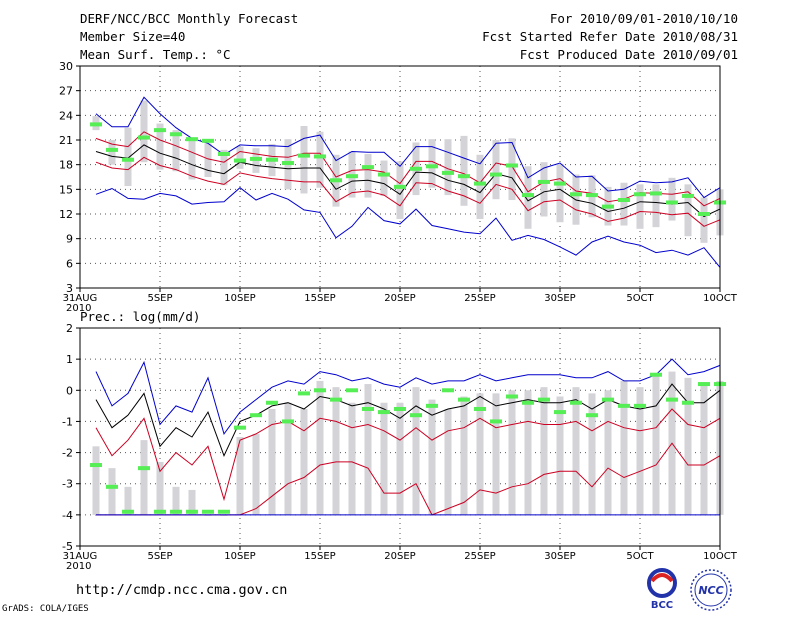  Describe the element at coordinates (67, 546) in the screenshot. I see `y-tick-label: -5` at that location.